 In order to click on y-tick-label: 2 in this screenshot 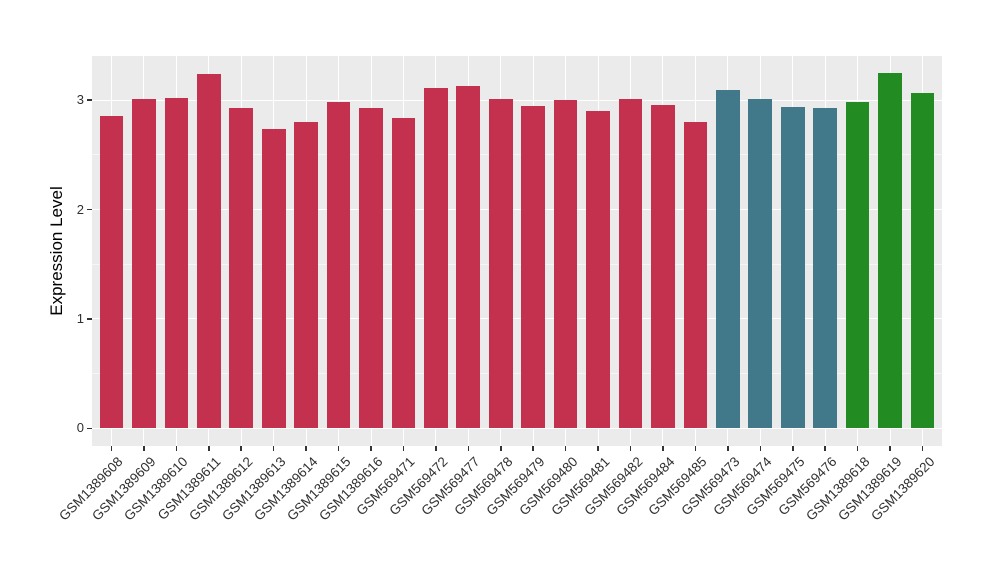, I will do `click(80, 209)`.